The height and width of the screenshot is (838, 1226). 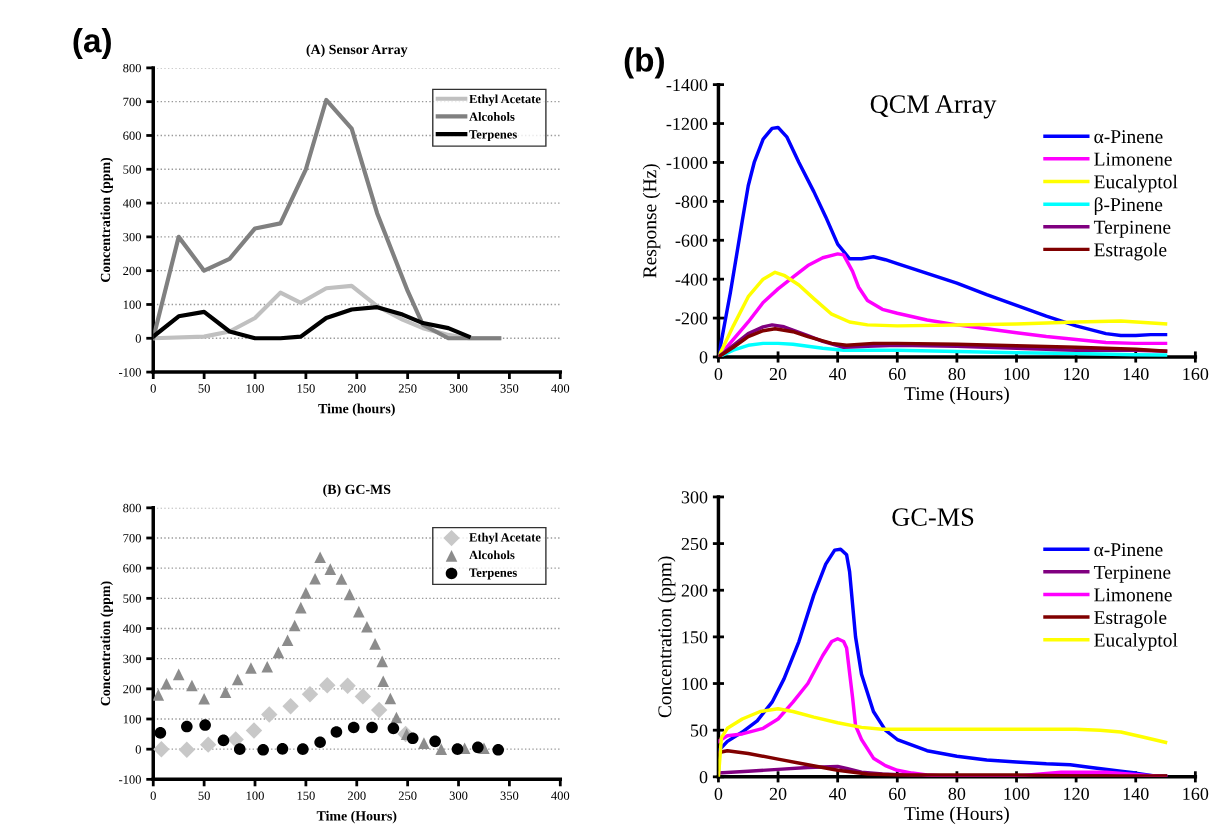 I want to click on y-axis-title: Response (Hz), so click(x=651, y=221).